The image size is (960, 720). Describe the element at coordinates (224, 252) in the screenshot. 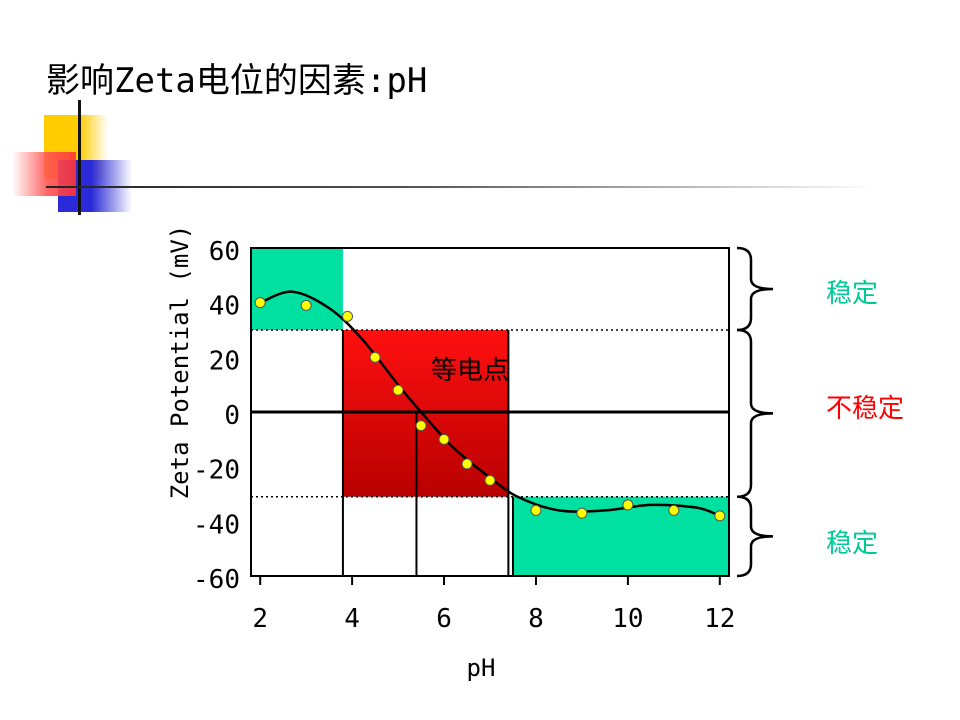

I see `y-tick-label: 60` at that location.